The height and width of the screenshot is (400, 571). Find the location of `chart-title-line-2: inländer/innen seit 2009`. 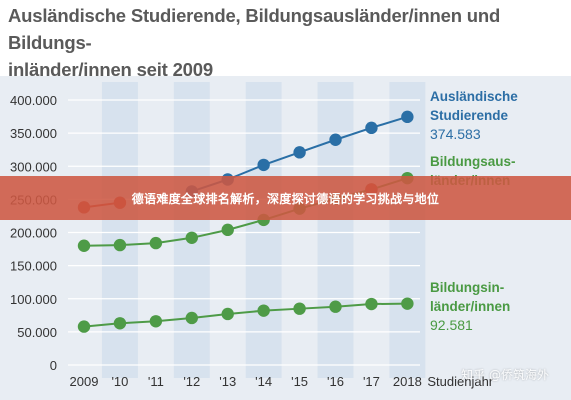

chart-title-line-2: inländer/innen seit 2009 is located at coordinates (110, 69).